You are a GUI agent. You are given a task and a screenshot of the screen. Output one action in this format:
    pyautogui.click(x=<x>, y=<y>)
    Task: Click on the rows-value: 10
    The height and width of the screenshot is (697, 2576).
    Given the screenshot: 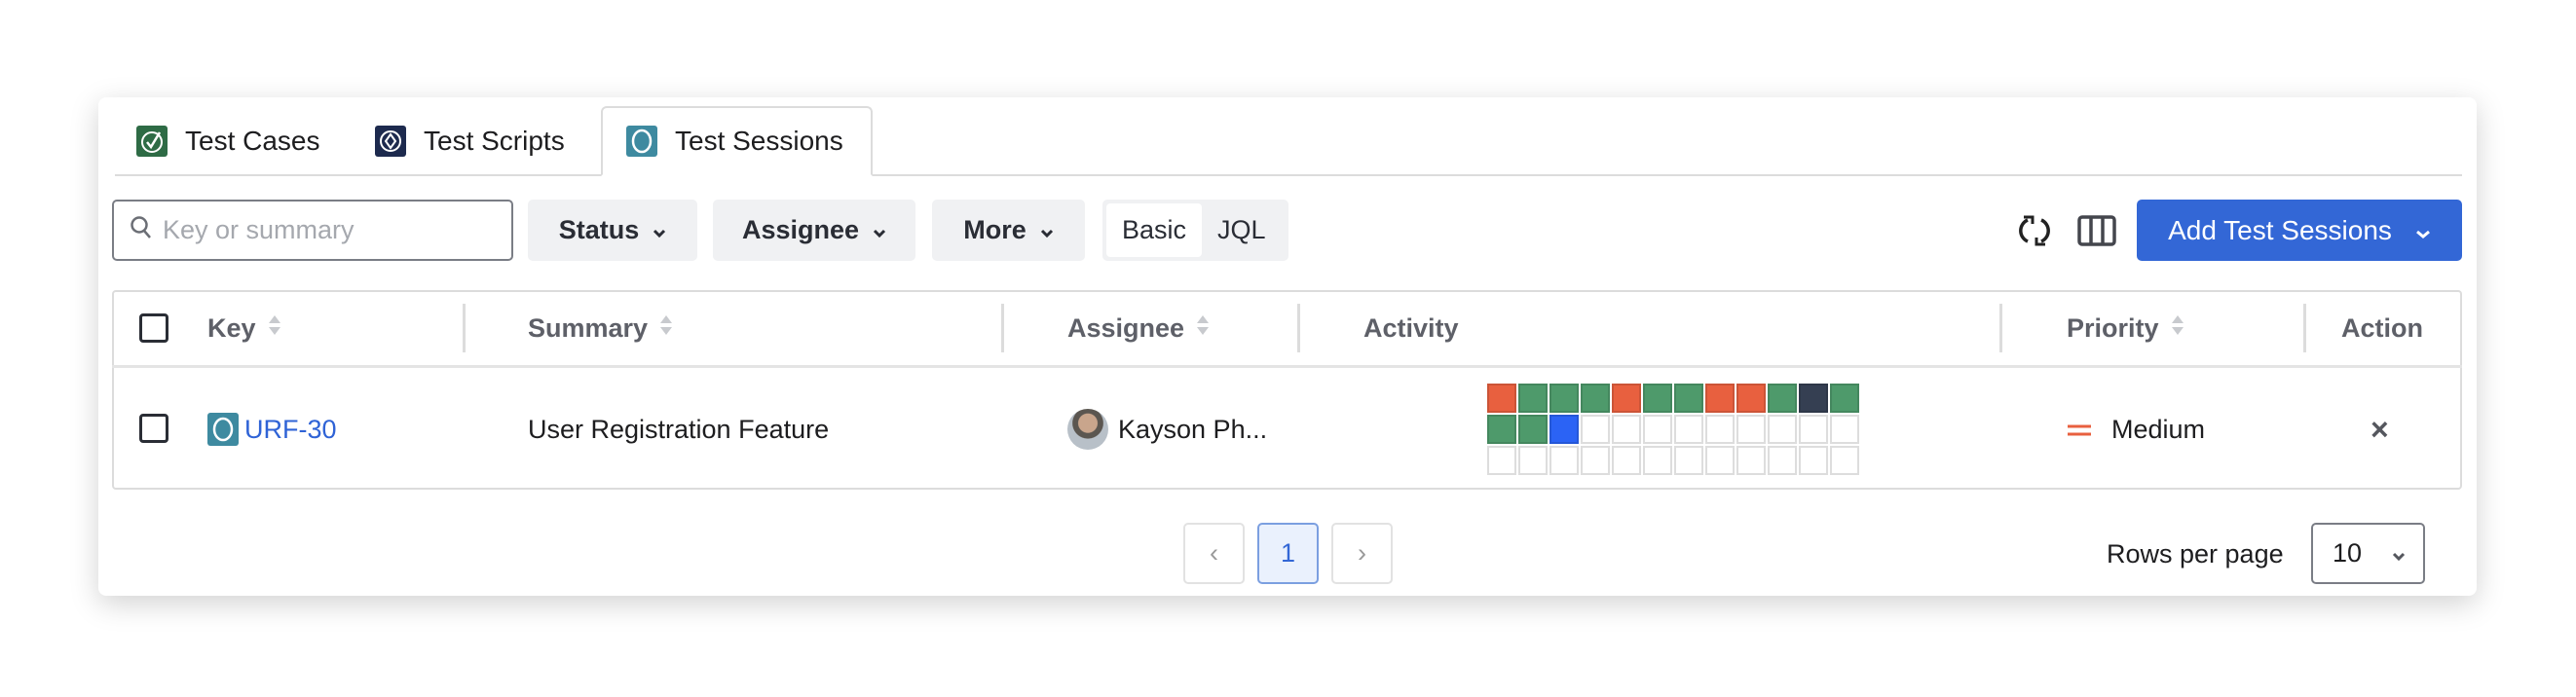 What is the action you would take?
    pyautogui.click(x=2348, y=553)
    